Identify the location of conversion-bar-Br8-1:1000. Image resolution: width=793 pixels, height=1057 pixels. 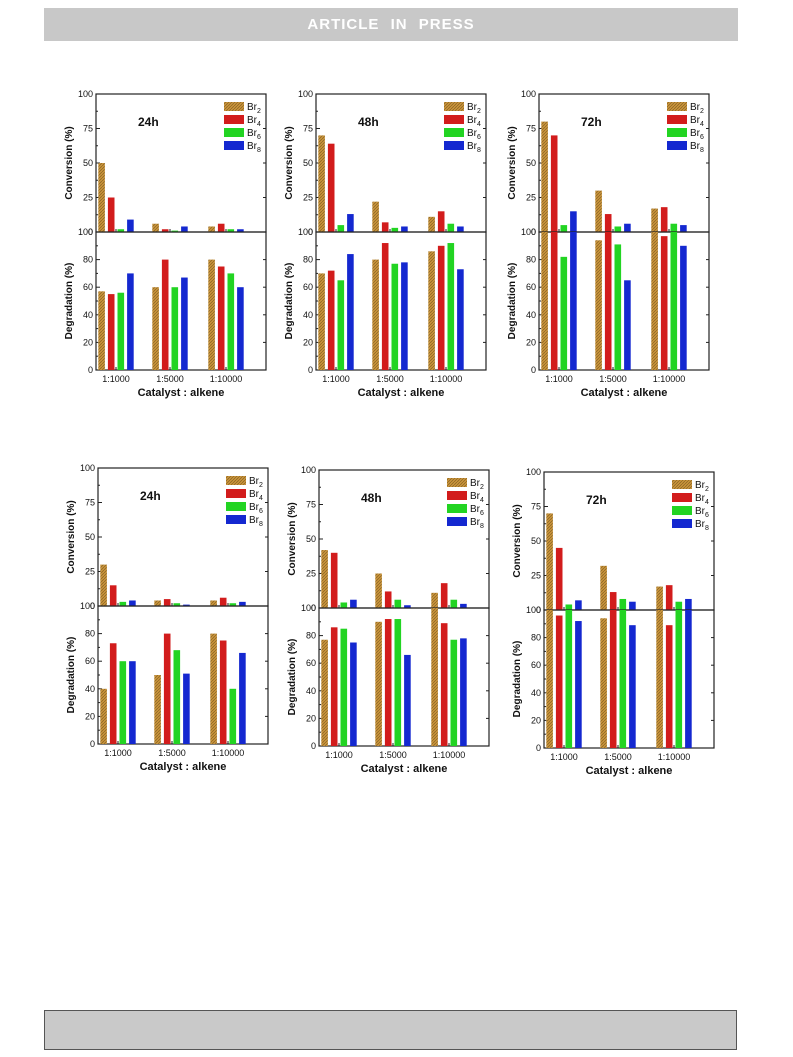
(353, 603).